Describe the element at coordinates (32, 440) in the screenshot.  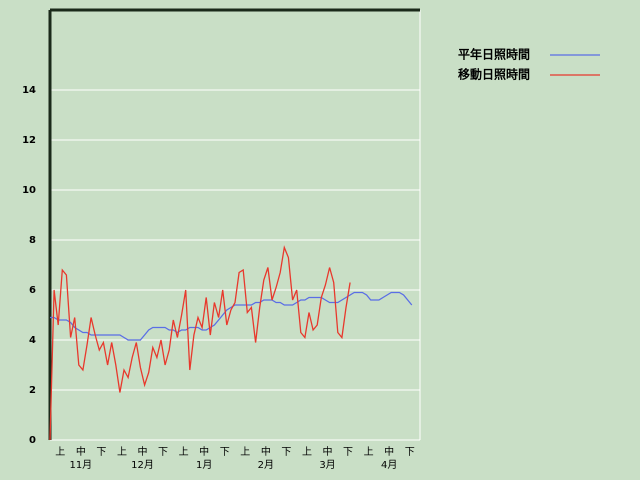
I see `y-tick-label: 0` at that location.